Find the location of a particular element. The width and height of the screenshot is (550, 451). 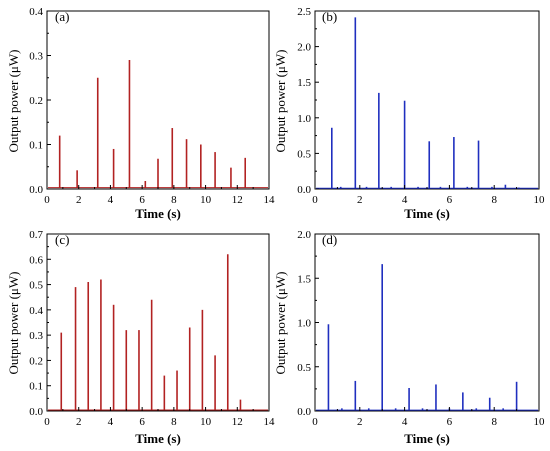

panel-a-label: (a) is located at coordinates (62, 16).